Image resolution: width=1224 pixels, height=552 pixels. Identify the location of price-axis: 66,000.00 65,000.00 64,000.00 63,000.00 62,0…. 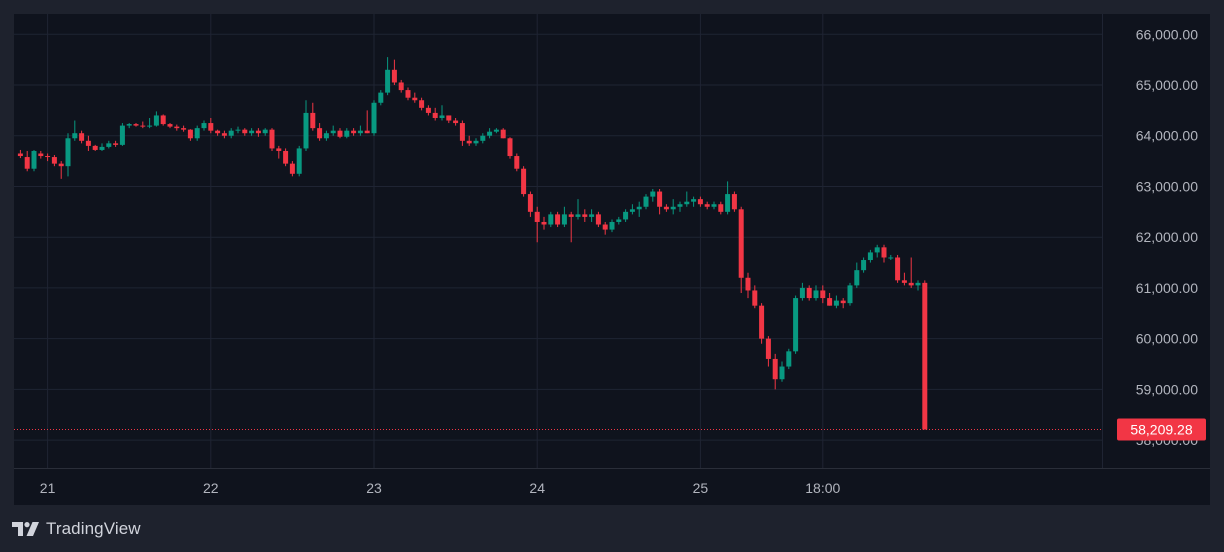
(1150, 241).